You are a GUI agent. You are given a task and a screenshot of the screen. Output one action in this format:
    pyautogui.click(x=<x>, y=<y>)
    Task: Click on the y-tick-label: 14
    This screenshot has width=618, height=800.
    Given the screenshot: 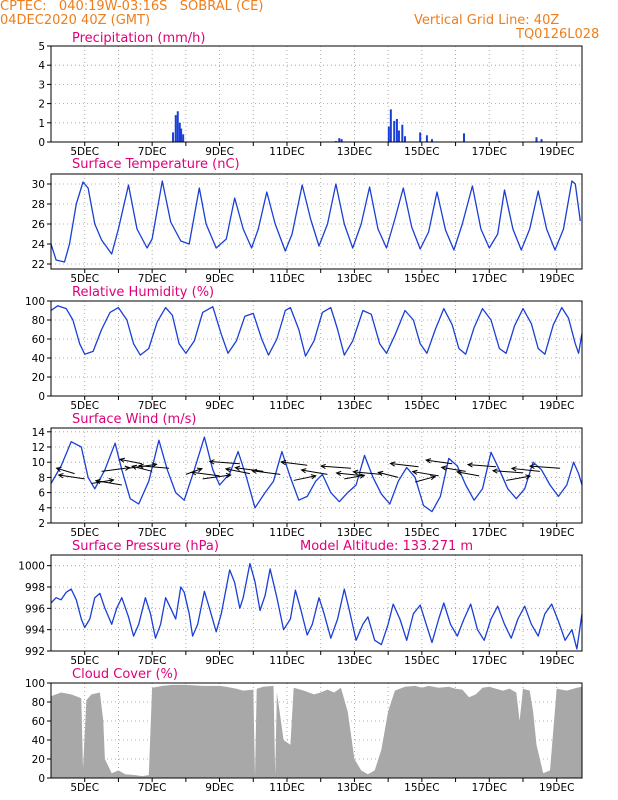 What is the action you would take?
    pyautogui.click(x=39, y=433)
    